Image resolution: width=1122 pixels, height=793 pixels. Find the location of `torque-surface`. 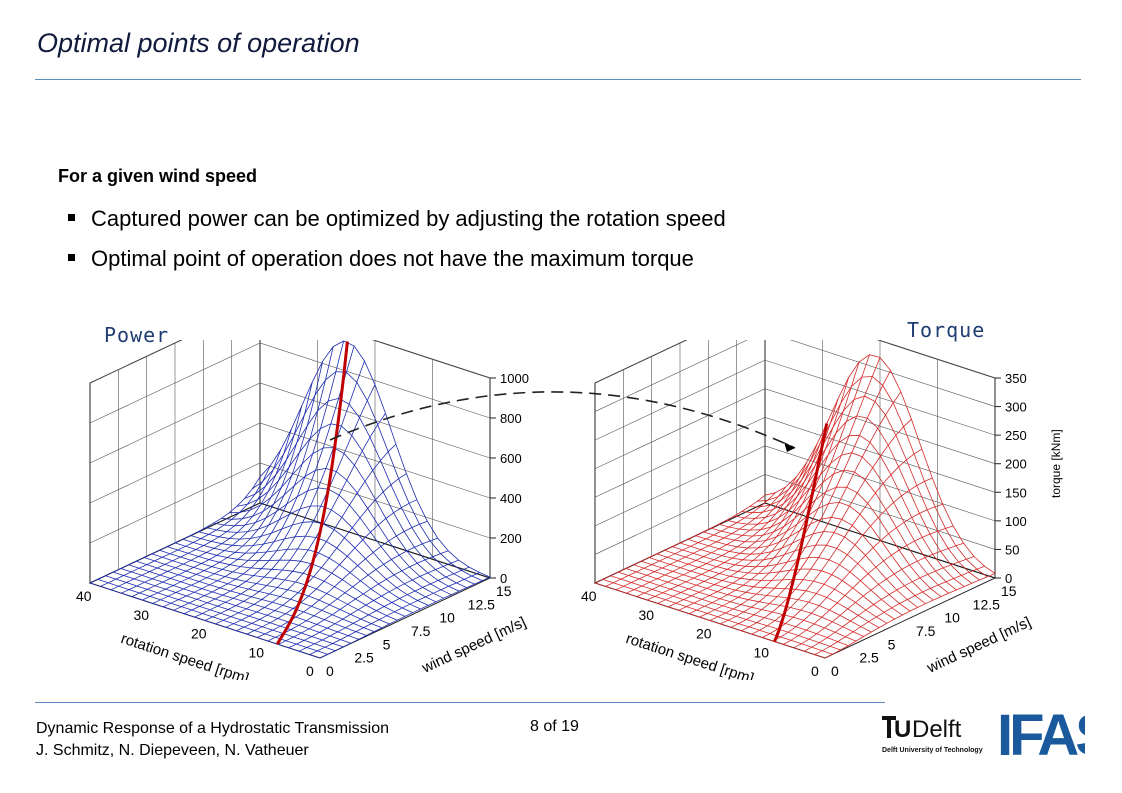

torque-surface is located at coordinates (795, 506).